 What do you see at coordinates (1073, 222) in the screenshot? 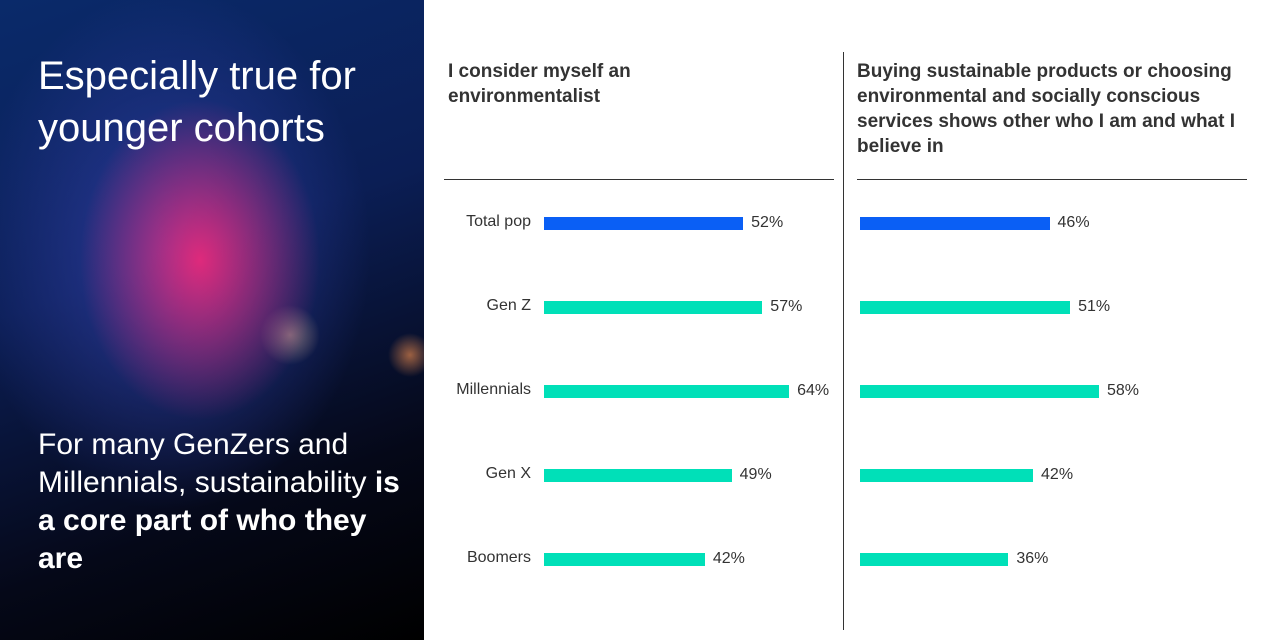
I see `value-label: 46%` at bounding box center [1073, 222].